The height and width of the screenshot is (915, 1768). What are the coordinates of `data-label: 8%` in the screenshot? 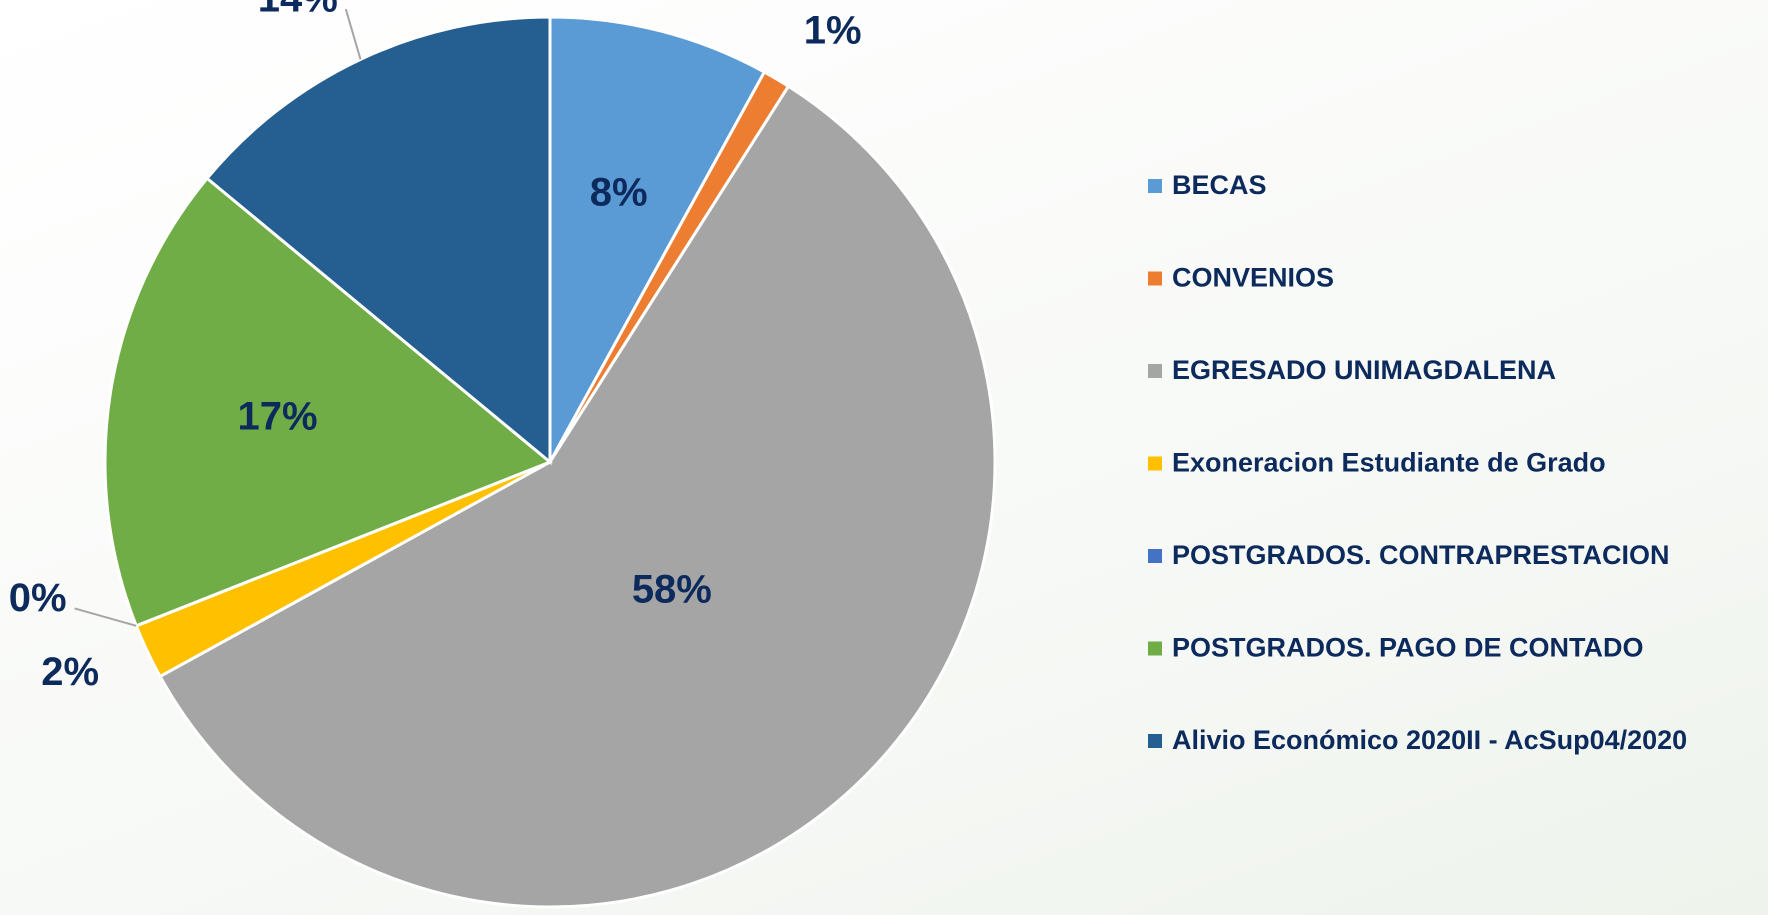 It's located at (619, 192).